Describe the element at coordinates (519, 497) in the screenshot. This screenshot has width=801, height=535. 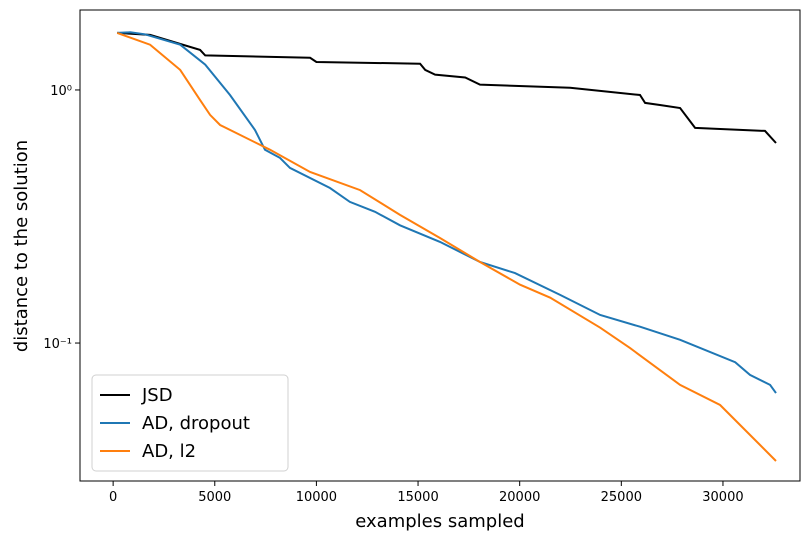
I see `x-tick-label: 20000` at that location.